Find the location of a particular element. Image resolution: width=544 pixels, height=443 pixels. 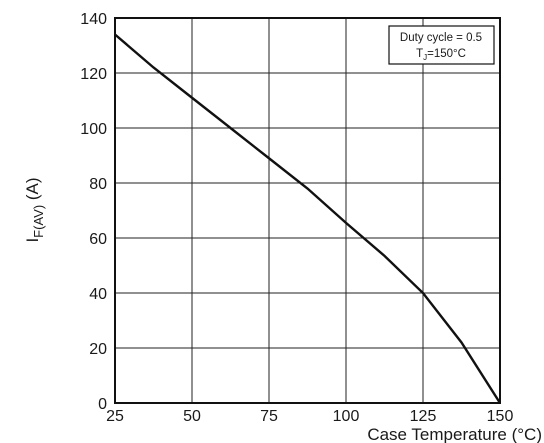

x-tick-label: 150 is located at coordinates (500, 416).